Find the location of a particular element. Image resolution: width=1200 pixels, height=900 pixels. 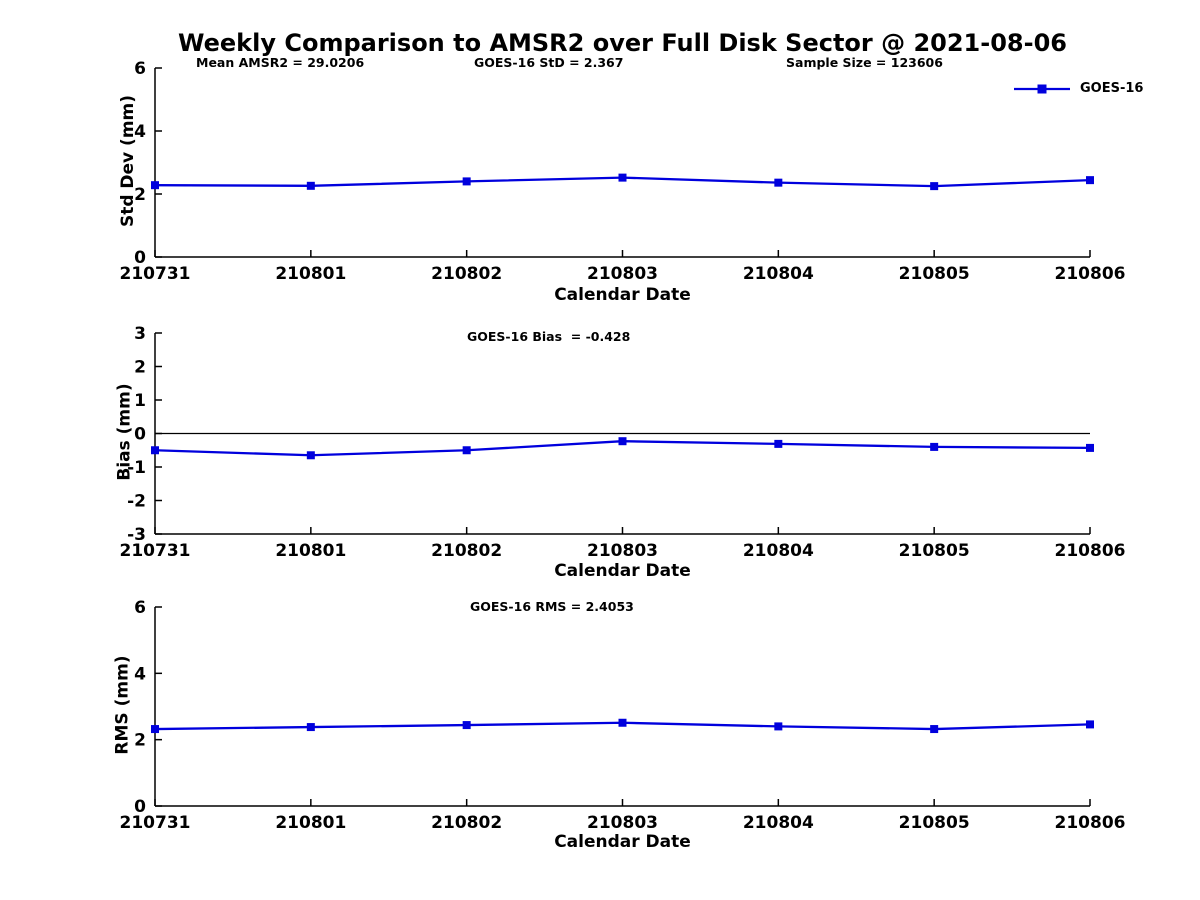

stat-annotation-mean-amsr2: Mean AMSR2 = 29.0206 is located at coordinates (280, 62).